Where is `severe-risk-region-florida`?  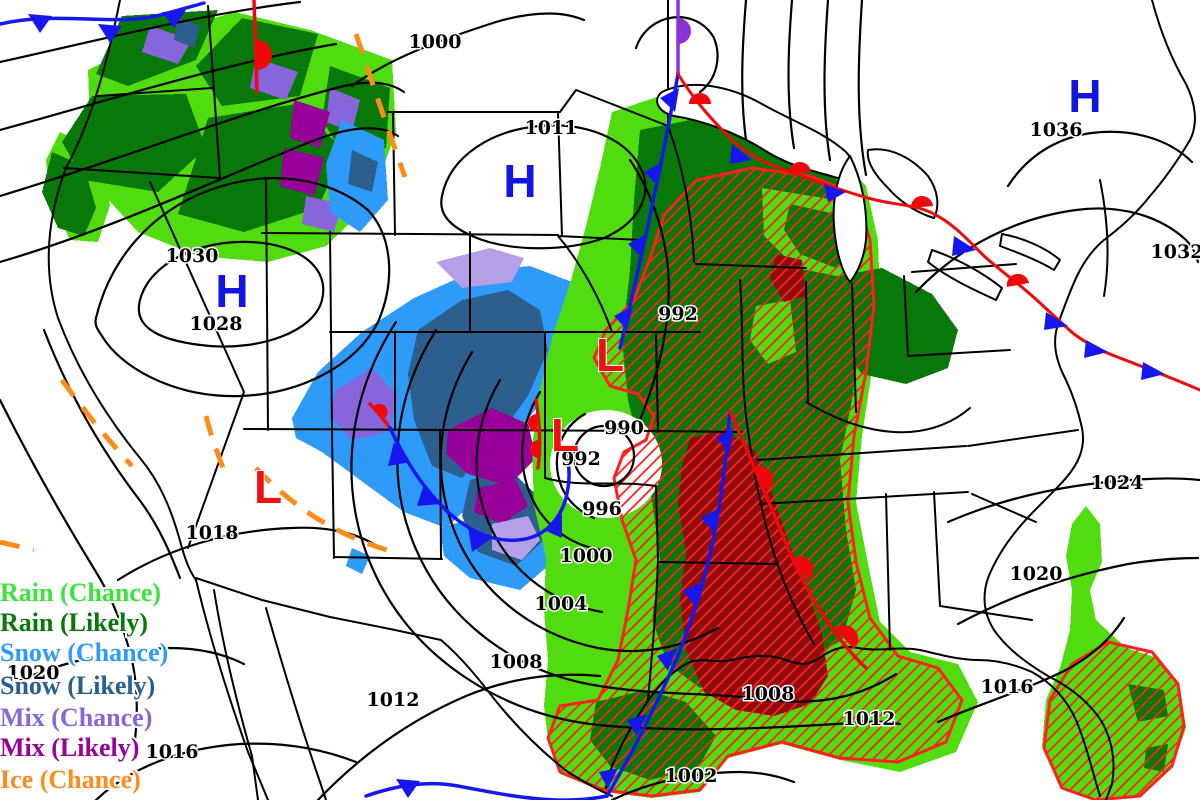 severe-risk-region-florida is located at coordinates (1114, 720).